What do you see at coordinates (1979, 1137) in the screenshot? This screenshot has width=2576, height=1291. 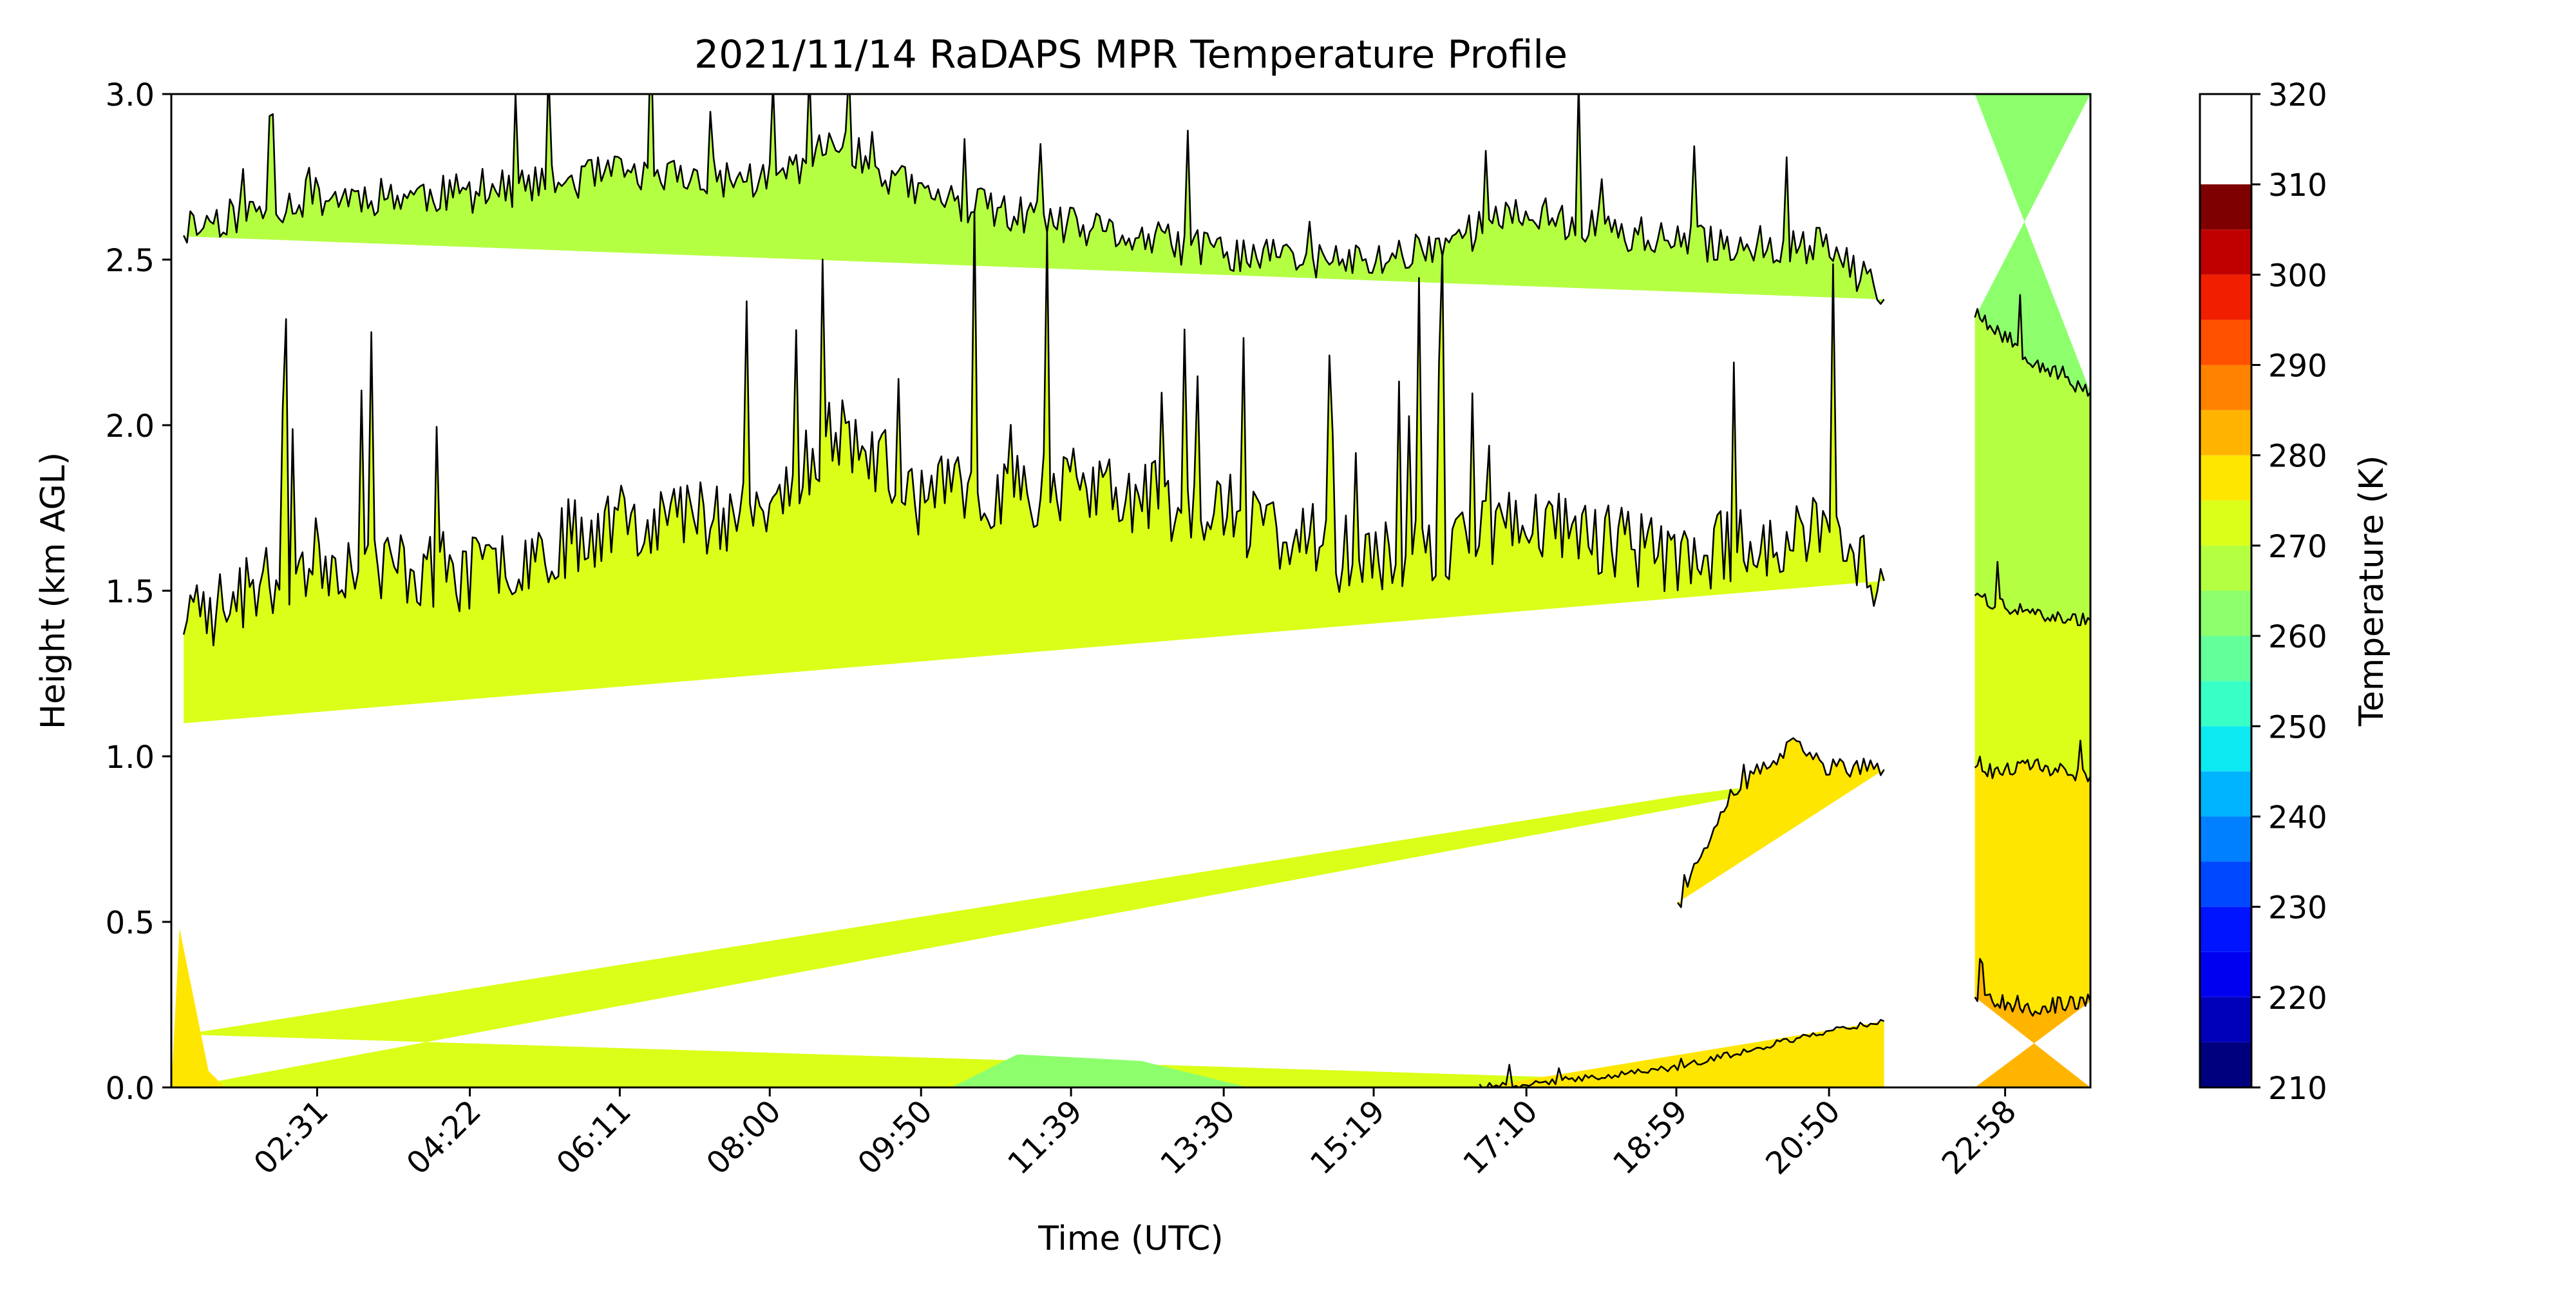 I see `x-tick-label: 22:58` at bounding box center [1979, 1137].